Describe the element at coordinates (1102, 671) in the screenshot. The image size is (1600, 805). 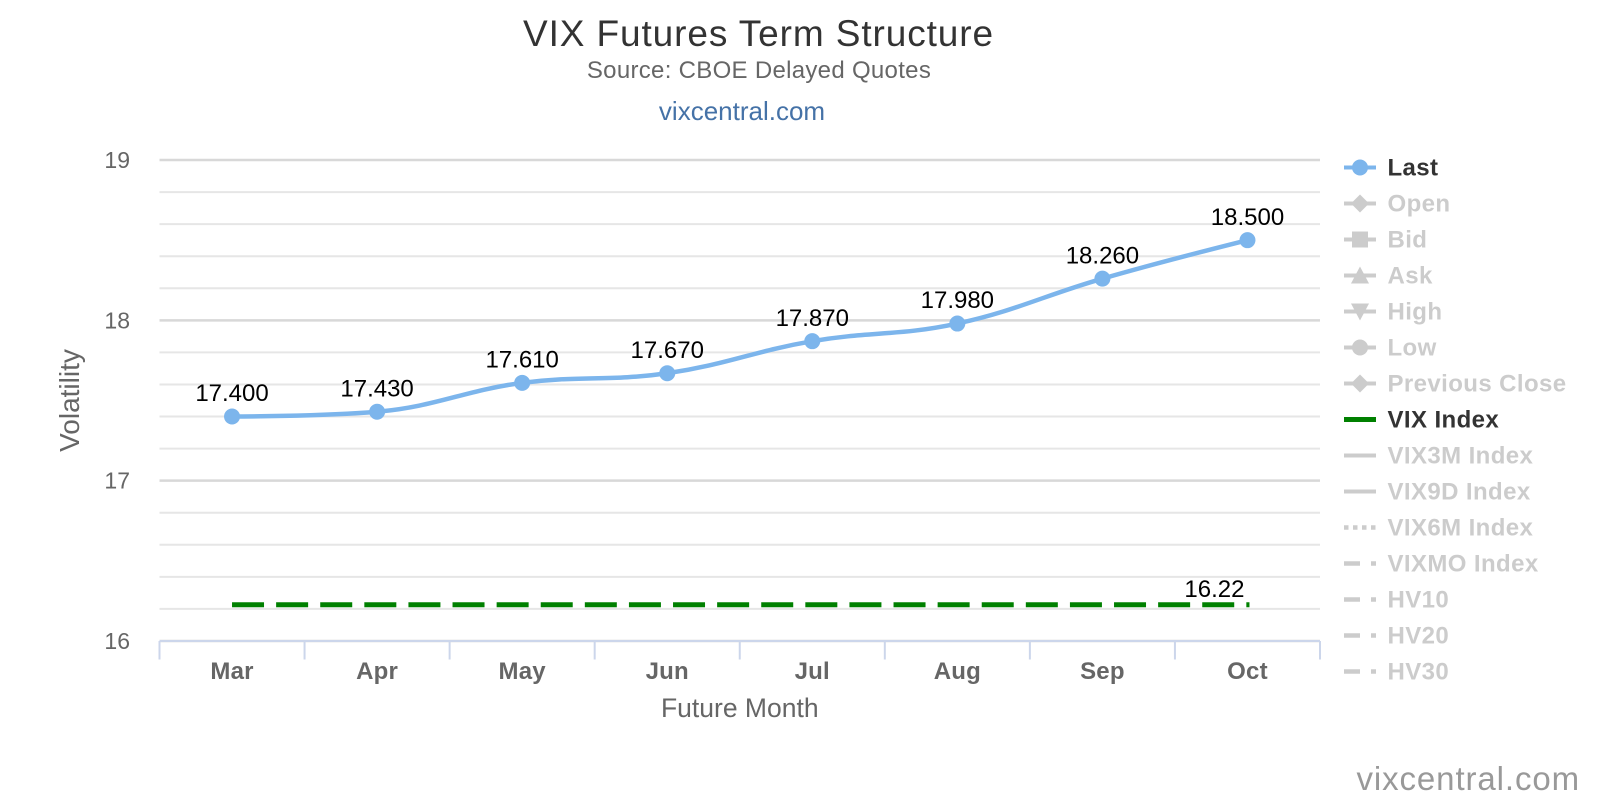
I see `svg-text: Sep` at that location.